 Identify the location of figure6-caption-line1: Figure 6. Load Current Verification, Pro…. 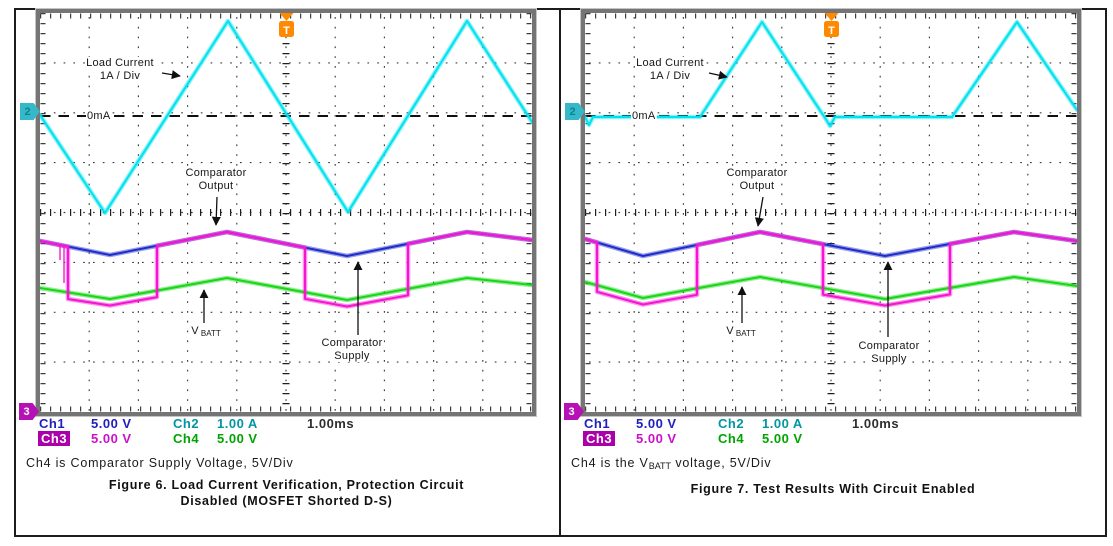
(286, 485).